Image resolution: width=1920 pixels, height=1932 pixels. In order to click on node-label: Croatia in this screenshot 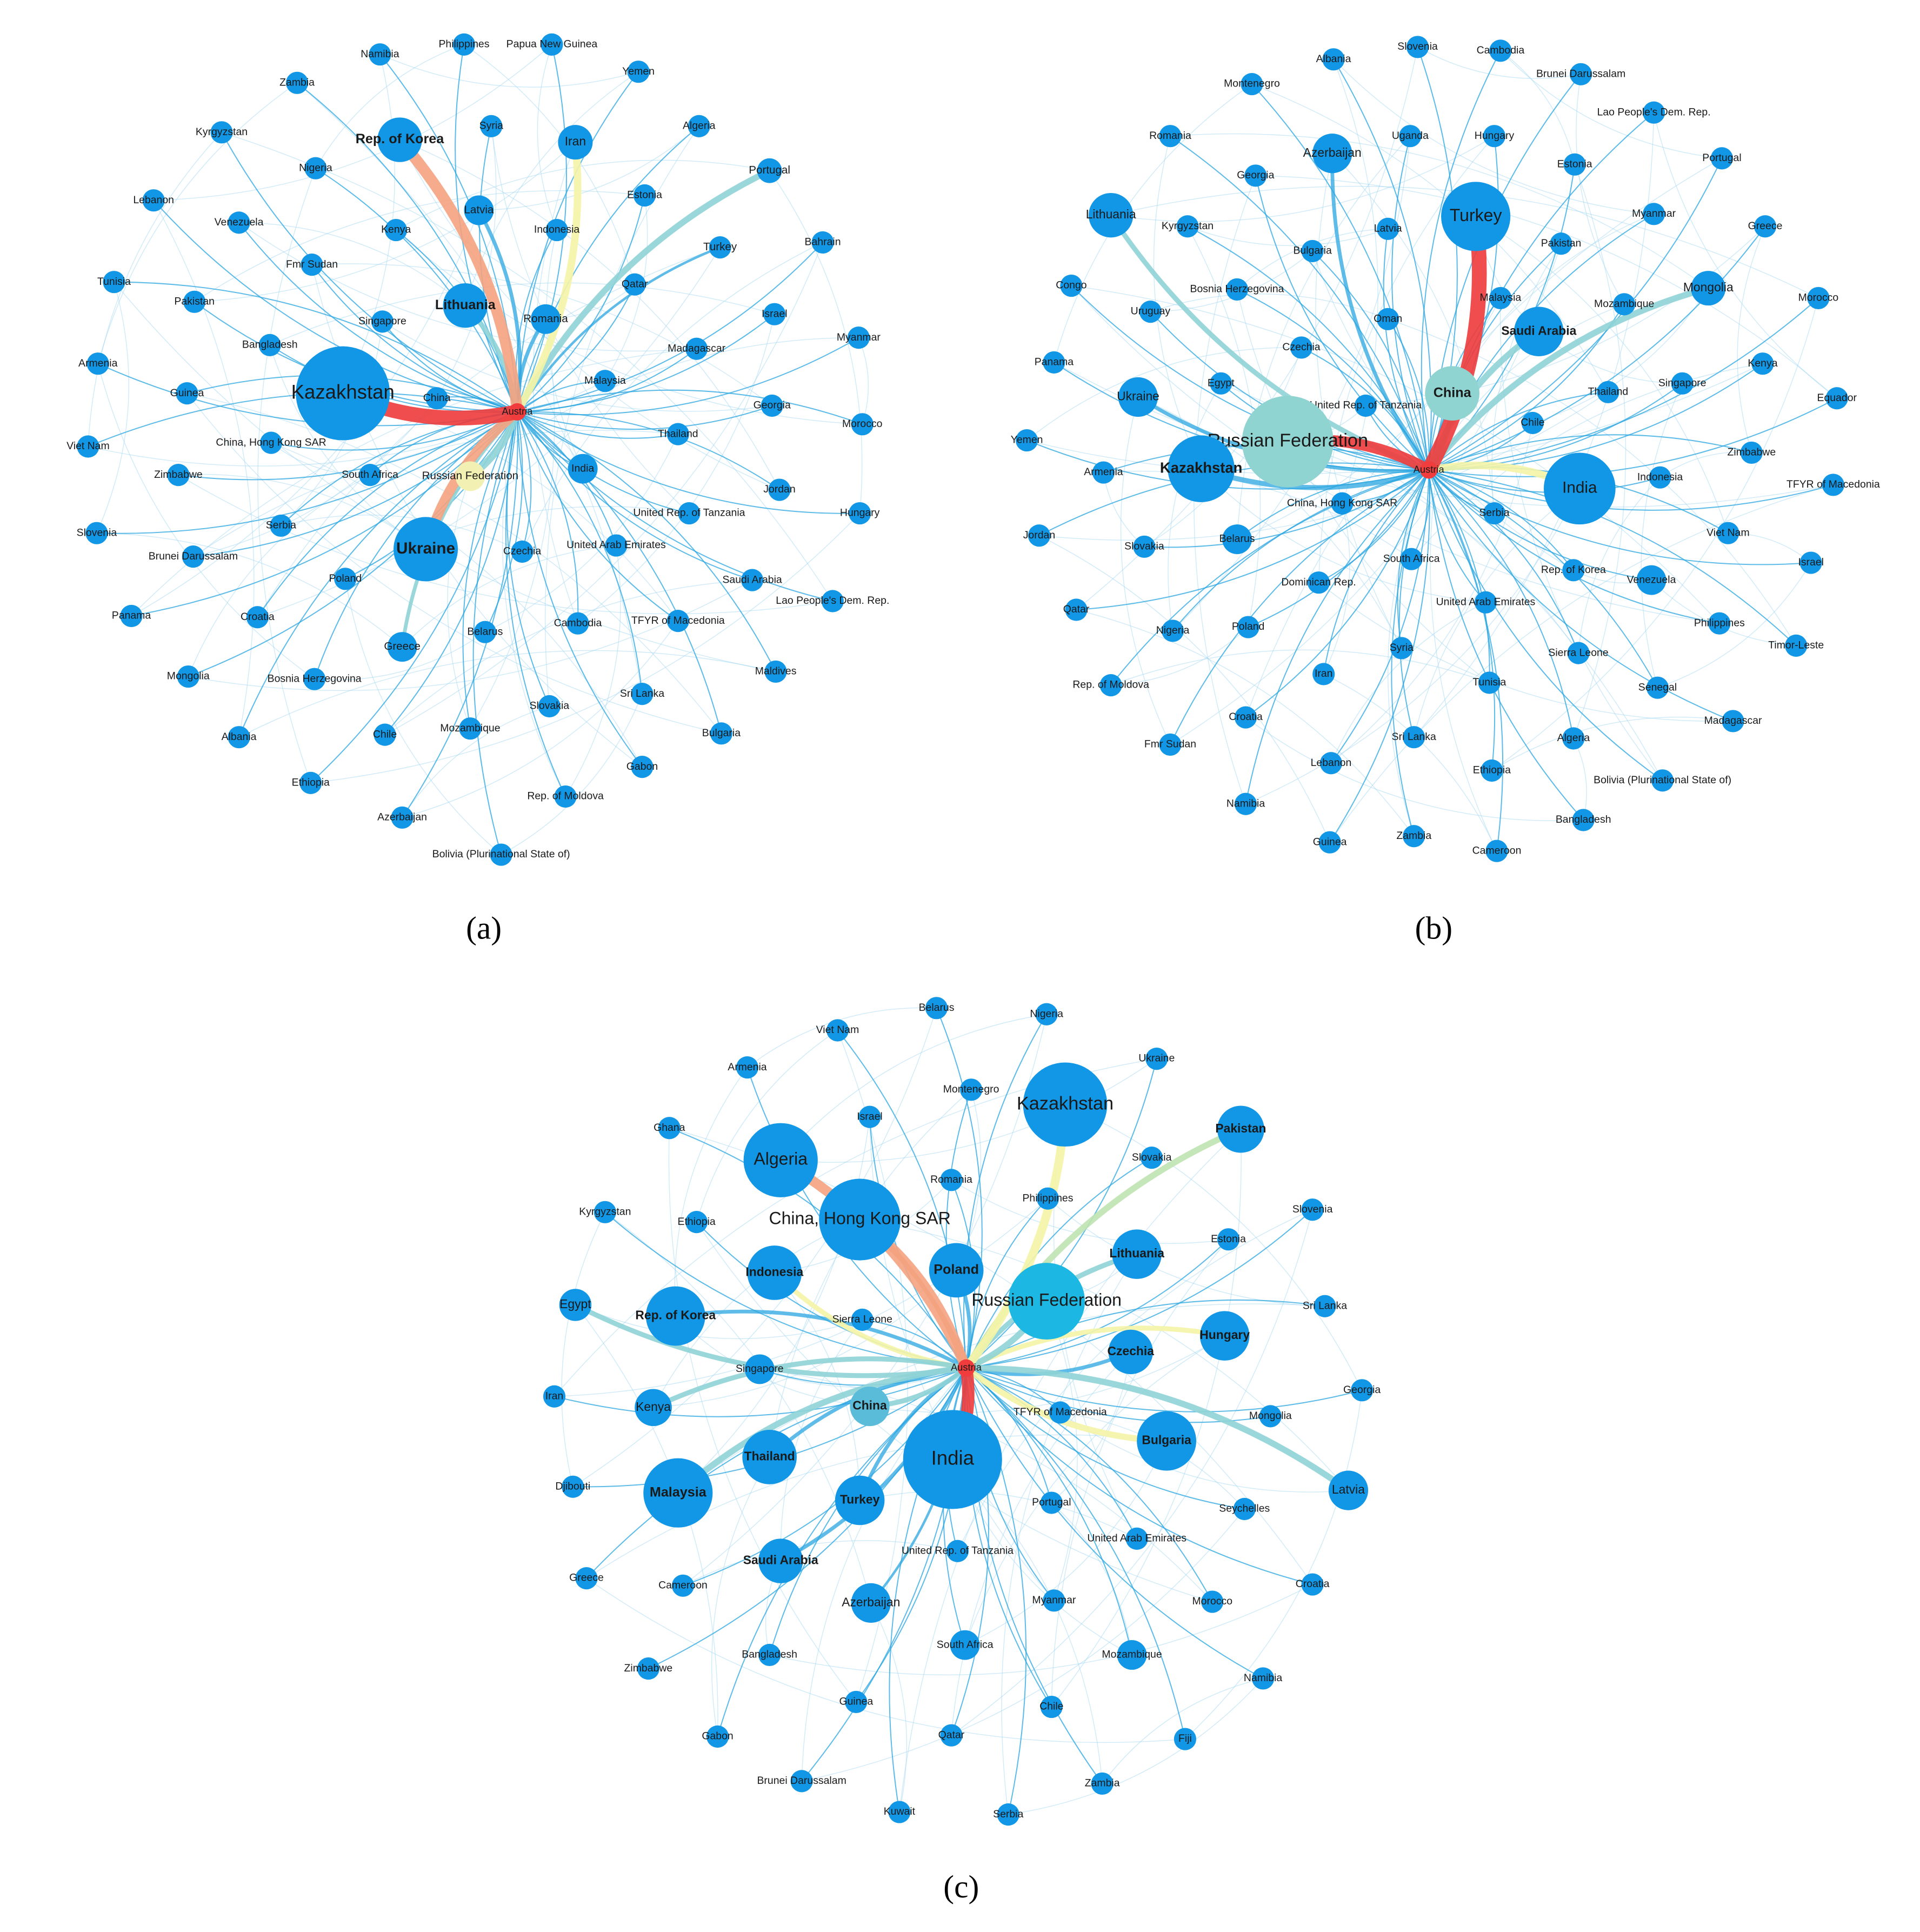, I will do `click(1313, 1584)`.